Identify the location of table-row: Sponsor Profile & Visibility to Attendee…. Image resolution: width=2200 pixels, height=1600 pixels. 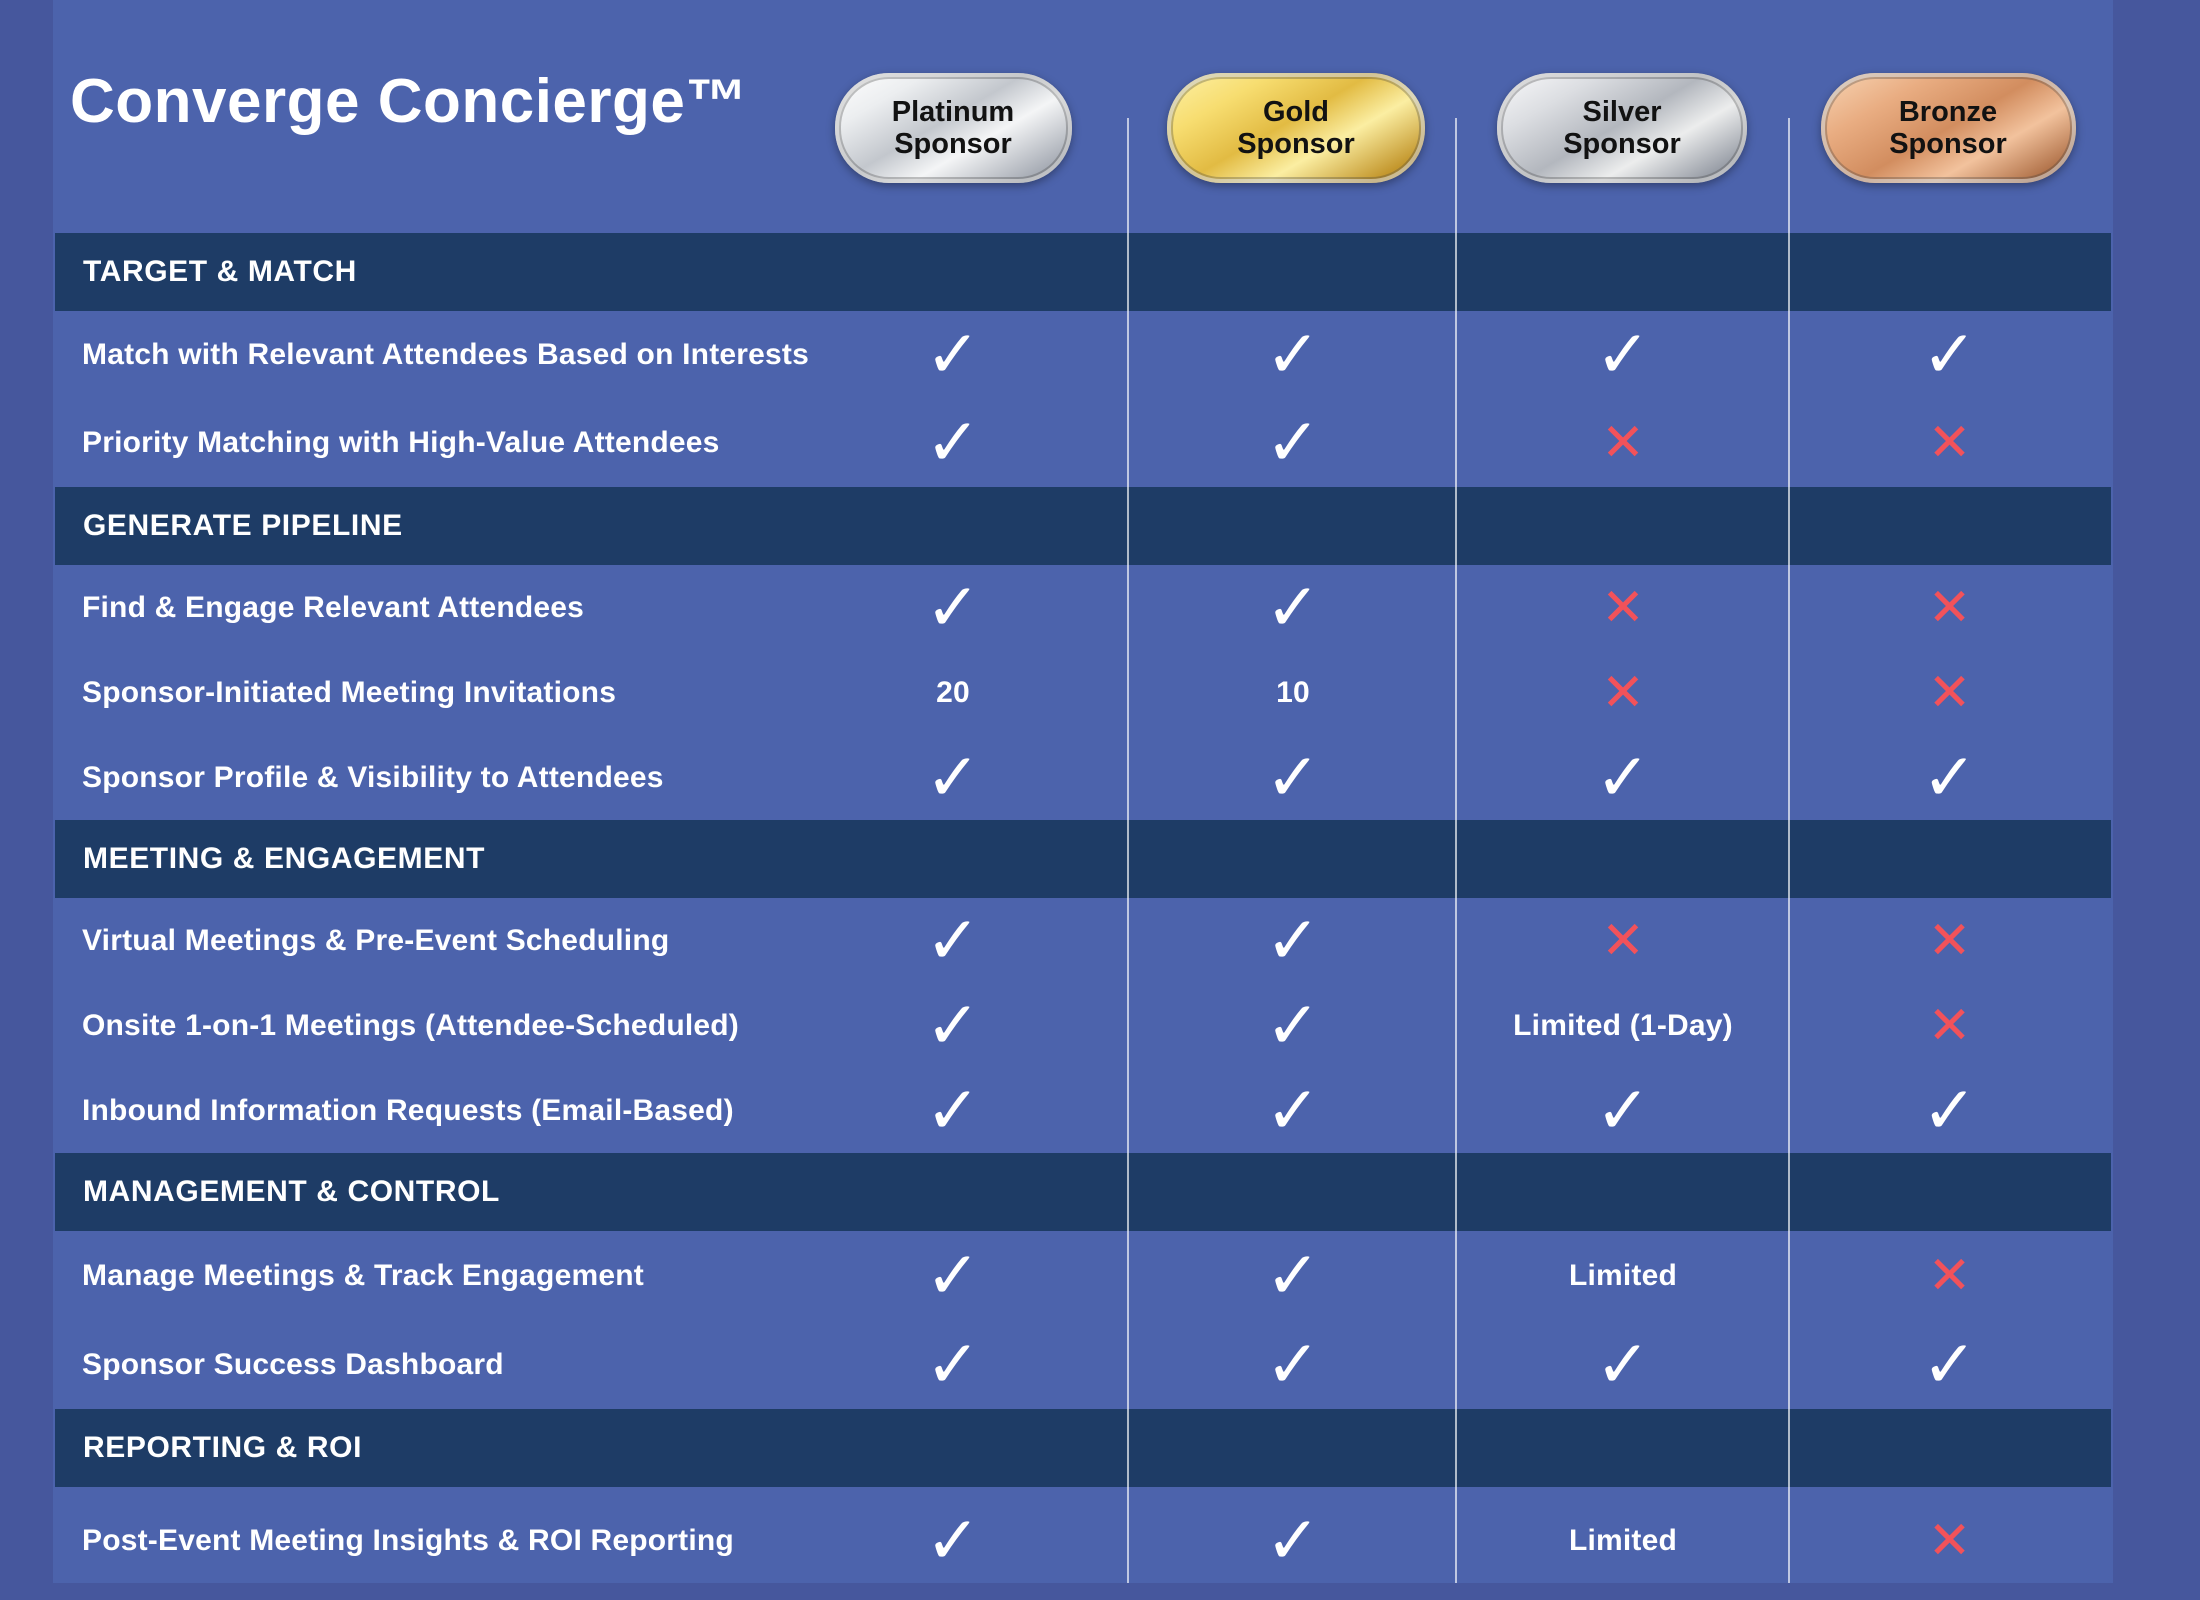
(1083, 777).